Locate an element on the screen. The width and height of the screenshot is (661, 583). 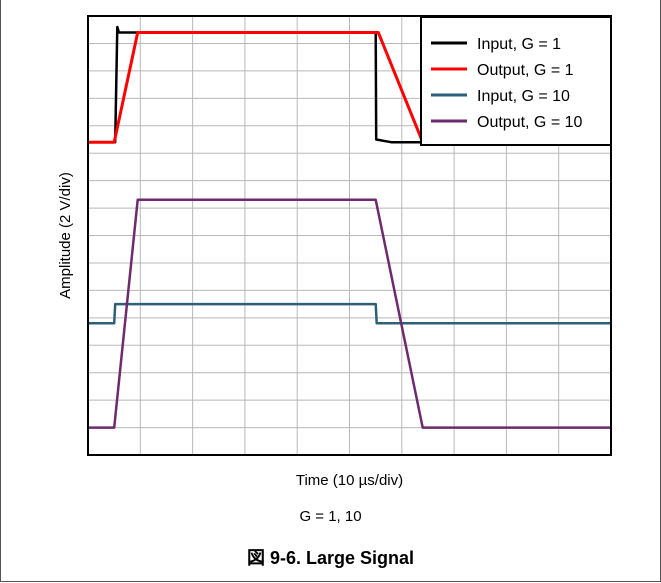
figure-subtitle: G = 1, 10 is located at coordinates (330, 516).